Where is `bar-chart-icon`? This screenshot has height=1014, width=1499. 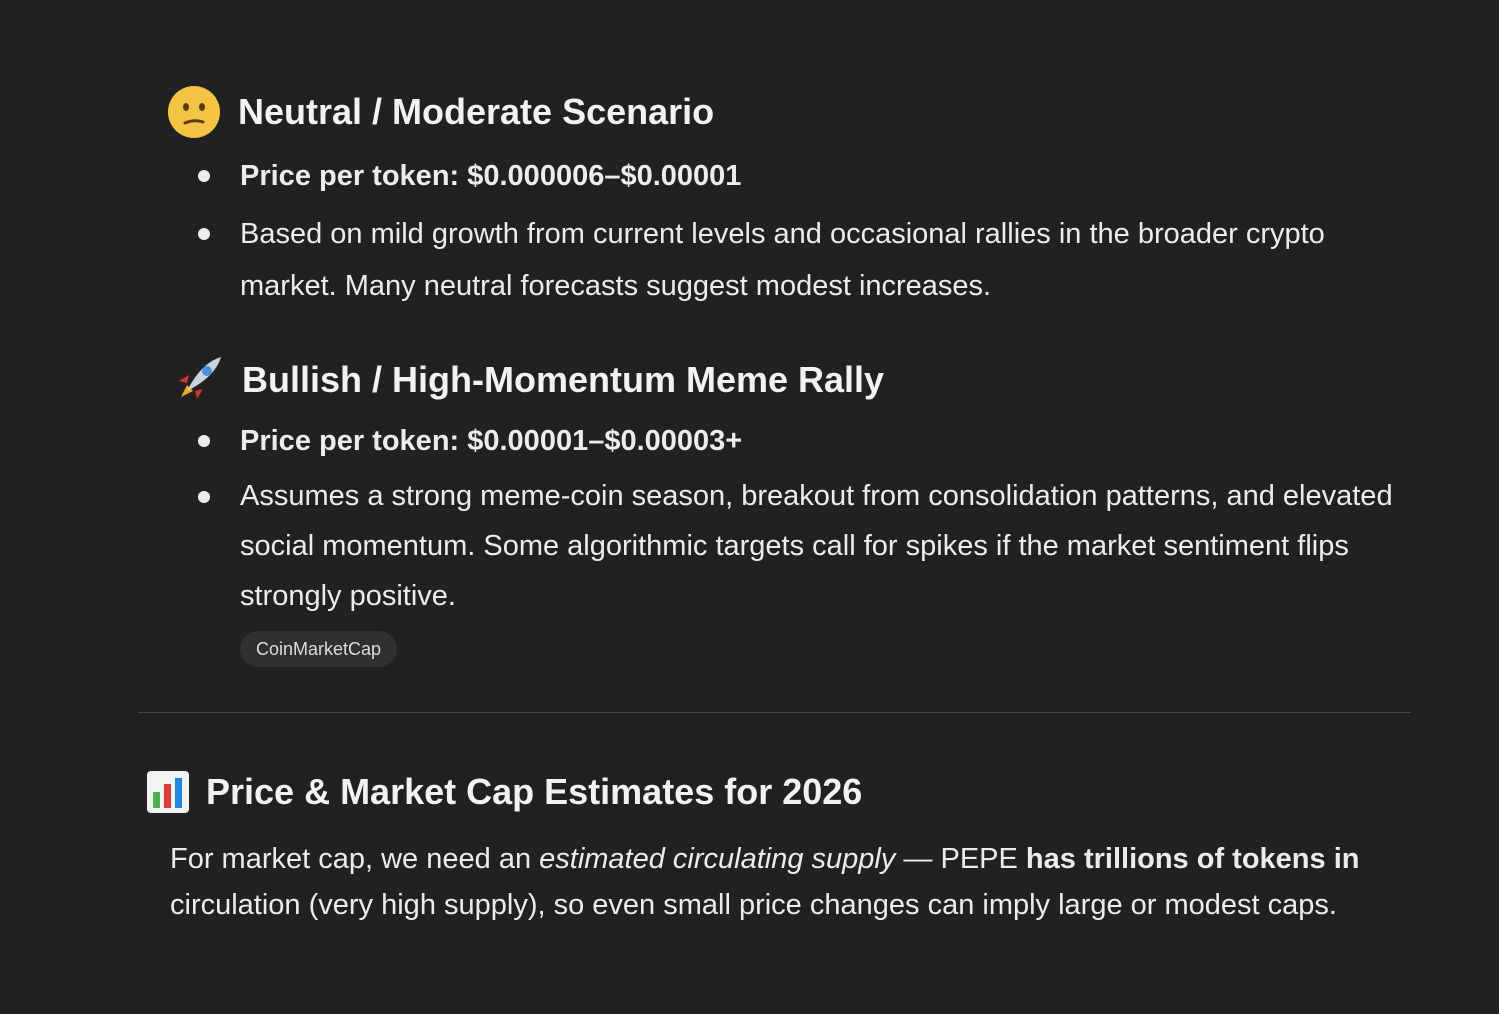 bar-chart-icon is located at coordinates (168, 792).